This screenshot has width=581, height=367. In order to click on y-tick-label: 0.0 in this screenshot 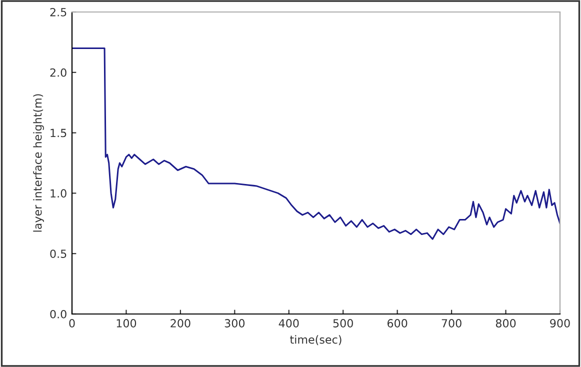, I will do `click(58, 314)`.